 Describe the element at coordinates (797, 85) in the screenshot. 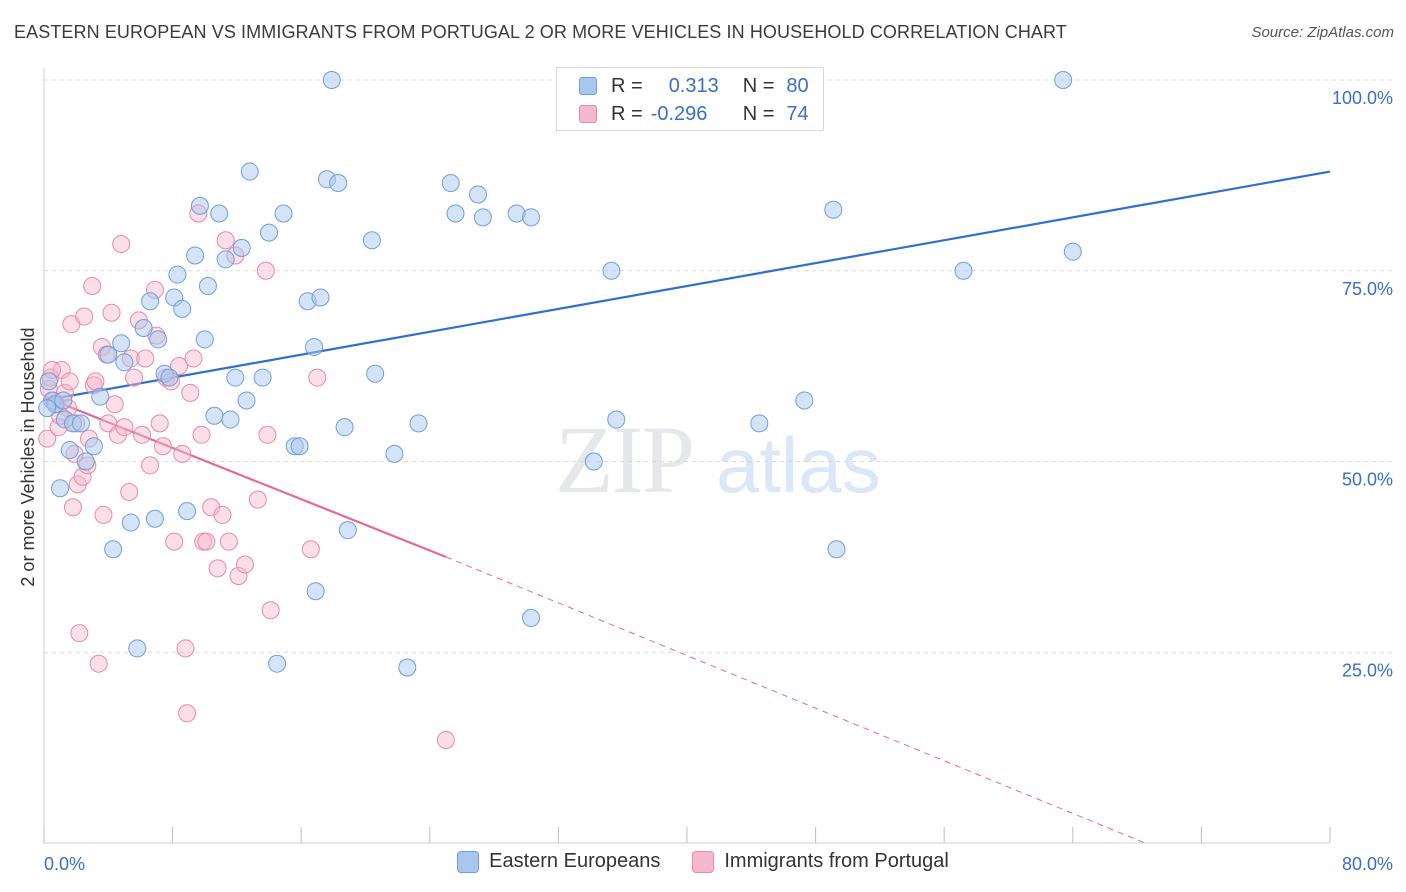

I see `legend-n-value: 80` at that location.